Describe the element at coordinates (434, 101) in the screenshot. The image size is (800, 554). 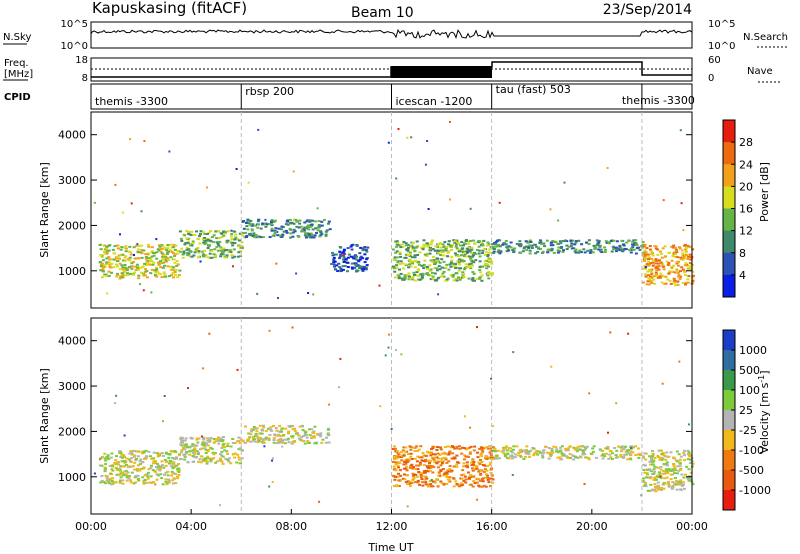
I see `cpid-segment-label: icescan -1200` at that location.